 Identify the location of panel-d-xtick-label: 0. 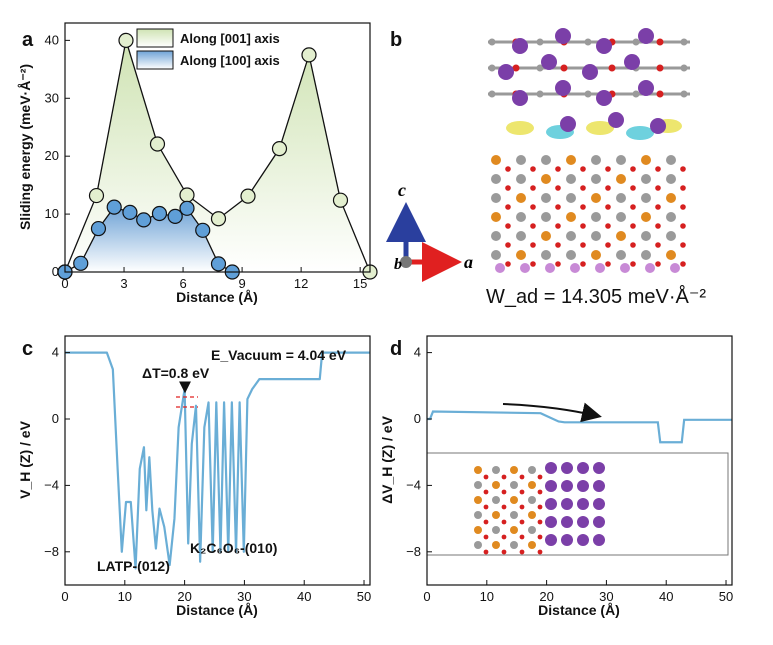
(426, 596).